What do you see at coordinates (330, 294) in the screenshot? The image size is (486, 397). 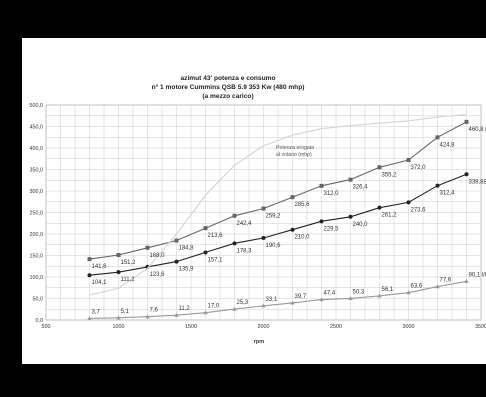 I see `data-label: 47,4` at bounding box center [330, 294].